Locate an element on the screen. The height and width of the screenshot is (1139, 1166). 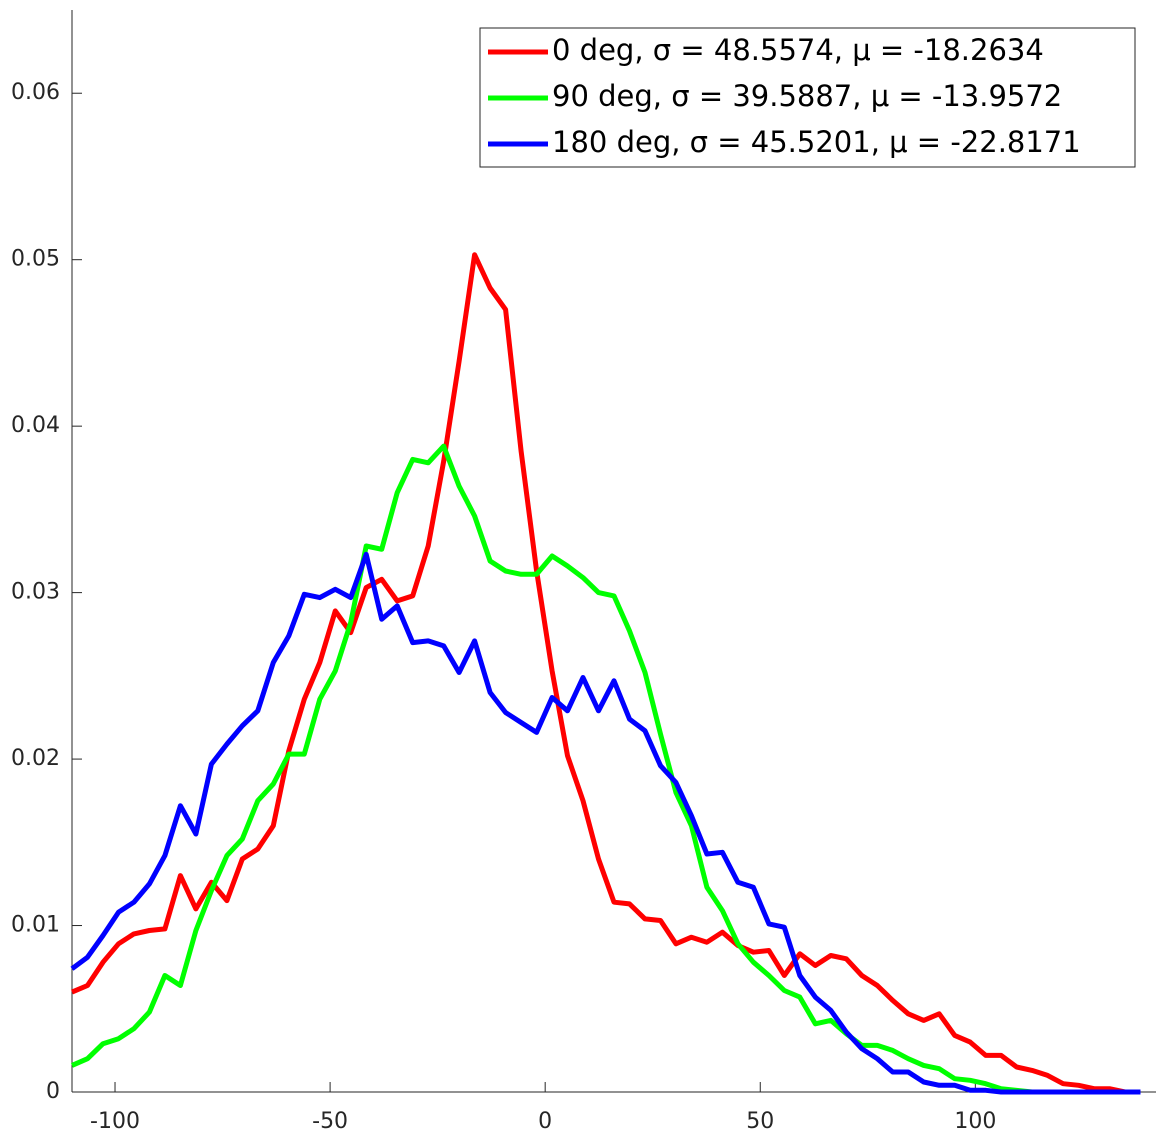
x-tick-label: 50 is located at coordinates (760, 1121).